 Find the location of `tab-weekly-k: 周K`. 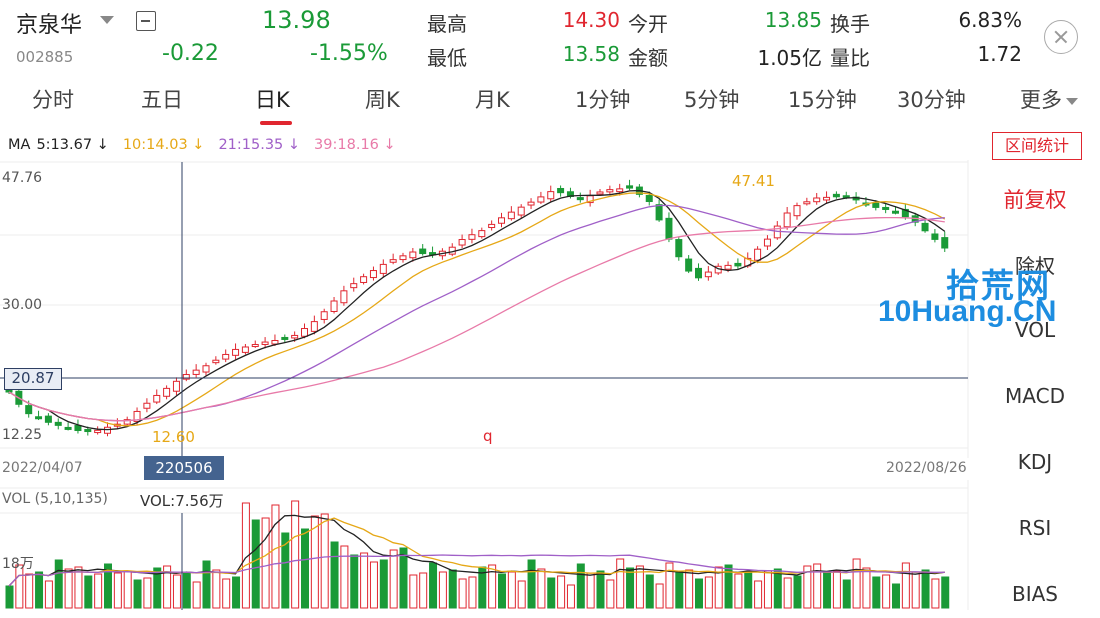

tab-weekly-k: 周K is located at coordinates (382, 100).